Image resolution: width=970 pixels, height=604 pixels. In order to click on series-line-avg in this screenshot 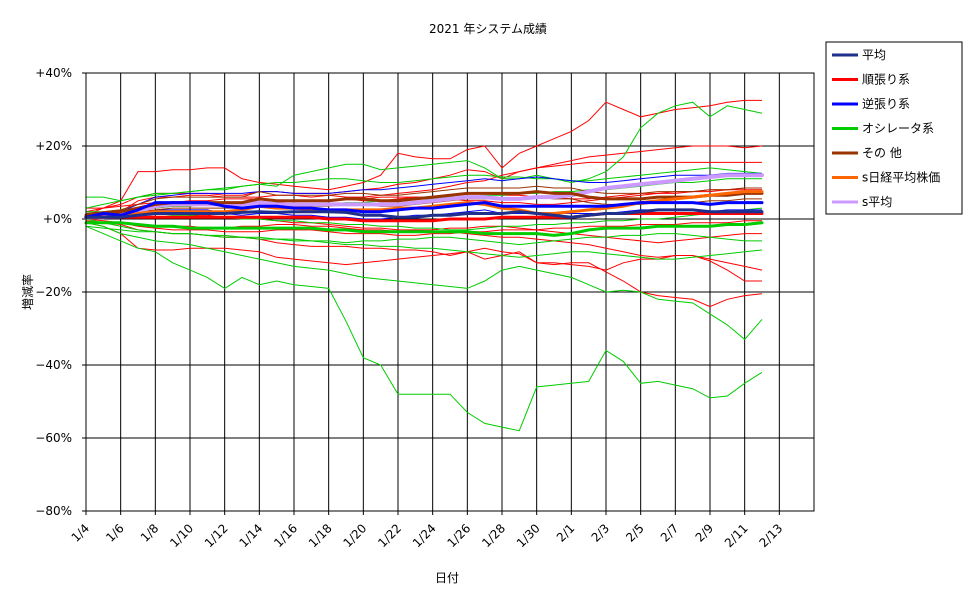, I will do `click(424, 213)`.